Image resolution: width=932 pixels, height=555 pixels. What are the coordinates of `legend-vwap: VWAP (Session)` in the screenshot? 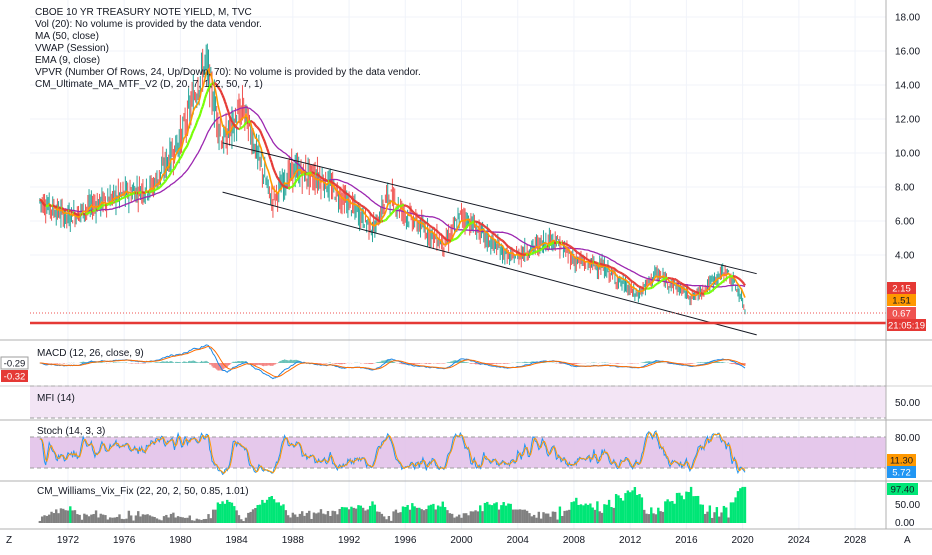 It's located at (72, 48).